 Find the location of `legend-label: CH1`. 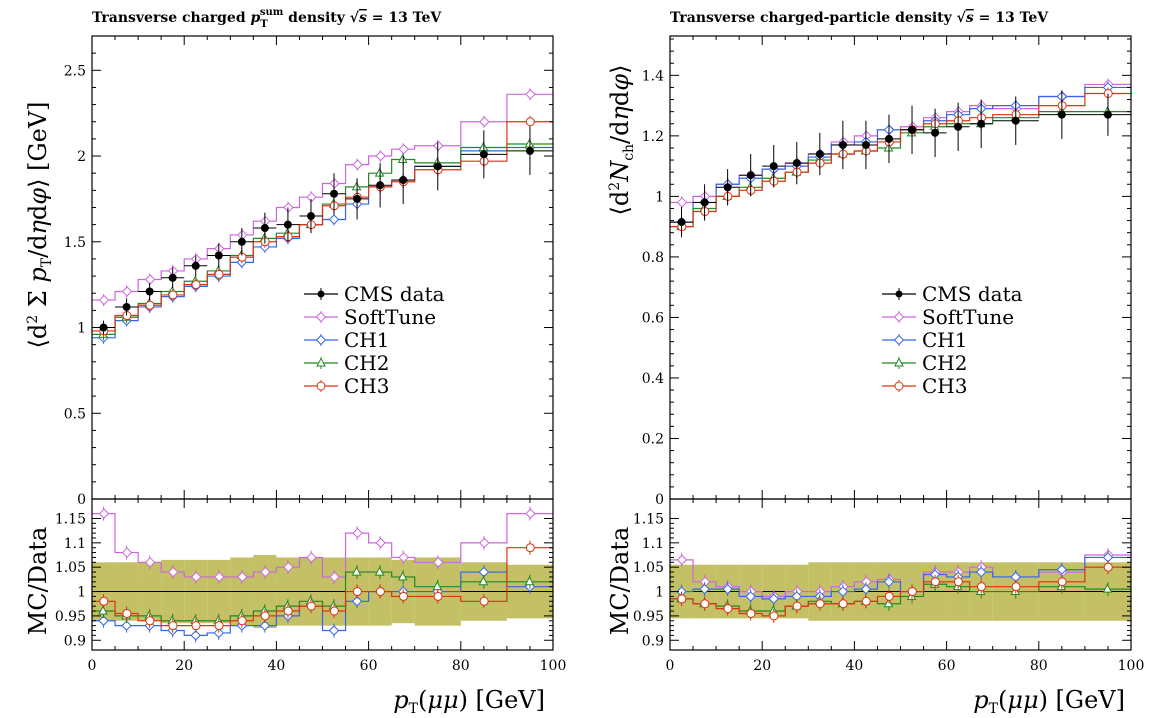

legend-label: CH1 is located at coordinates (366, 340).